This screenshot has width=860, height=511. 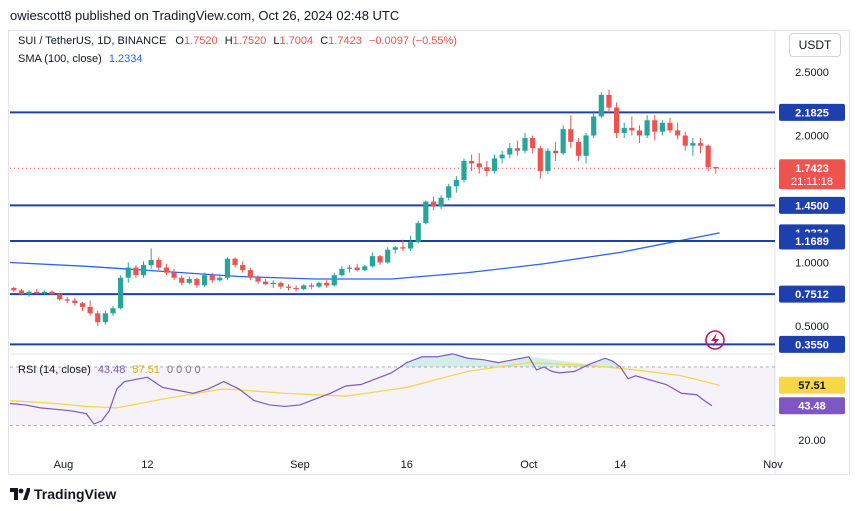 What do you see at coordinates (407, 465) in the screenshot?
I see `x-tick-label: 16` at bounding box center [407, 465].